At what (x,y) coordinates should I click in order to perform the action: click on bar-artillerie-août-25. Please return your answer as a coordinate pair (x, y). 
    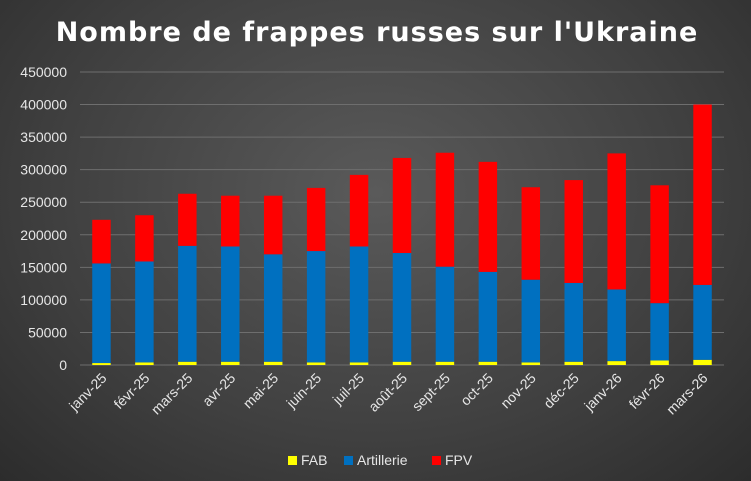
    Looking at the image, I should click on (402, 307).